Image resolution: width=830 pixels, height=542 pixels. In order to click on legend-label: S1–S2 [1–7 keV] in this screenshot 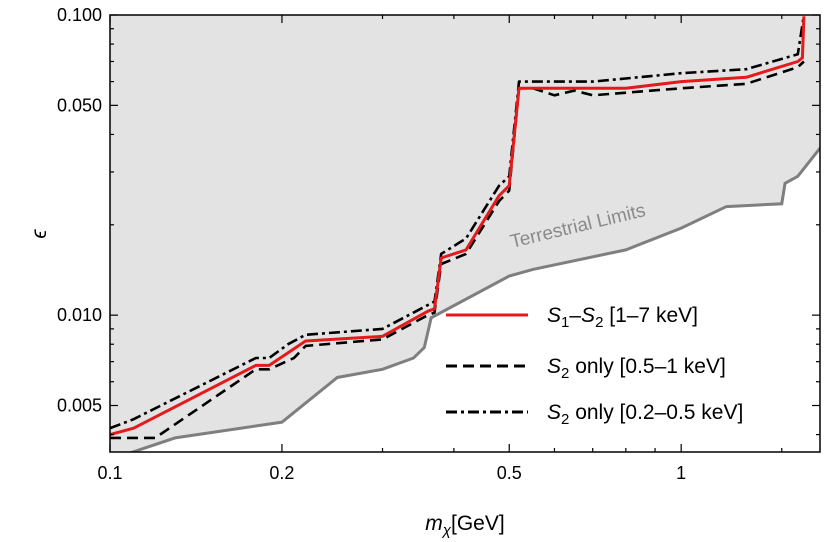, I will do `click(622, 317)`.